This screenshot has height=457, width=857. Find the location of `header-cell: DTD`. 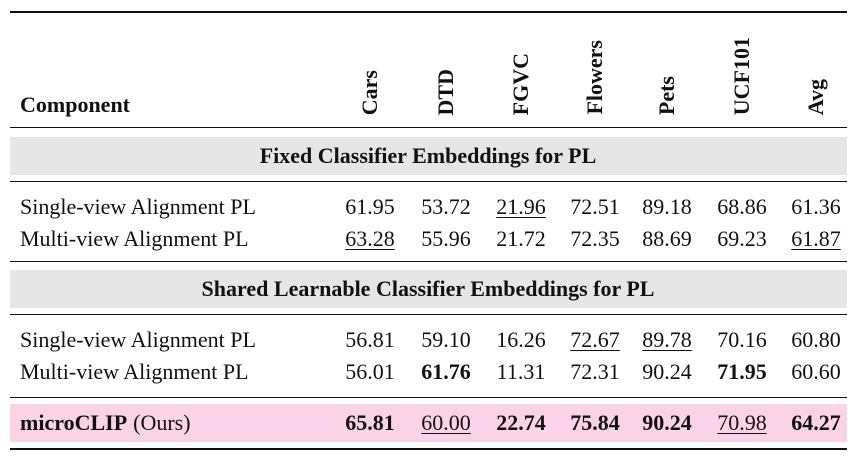

header-cell: DTD is located at coordinates (445, 91).